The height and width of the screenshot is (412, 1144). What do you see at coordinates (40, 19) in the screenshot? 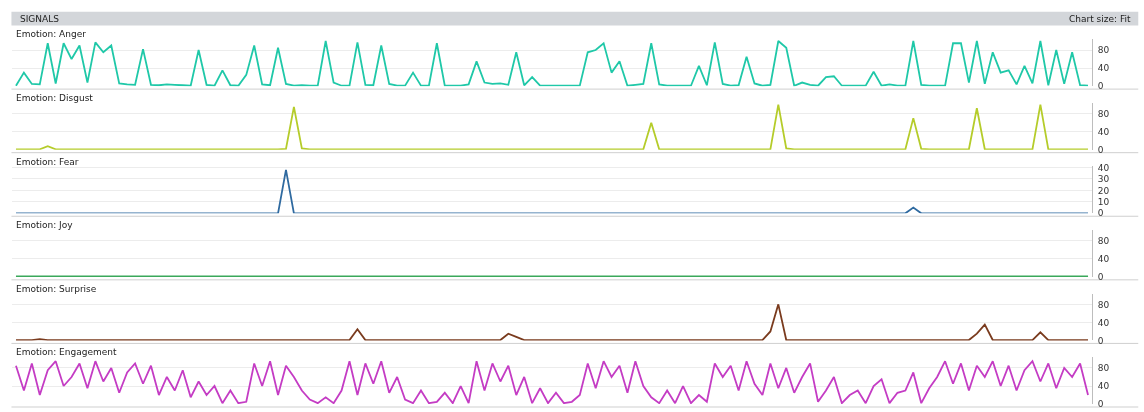
I see `text: SIGNALS` at bounding box center [40, 19].